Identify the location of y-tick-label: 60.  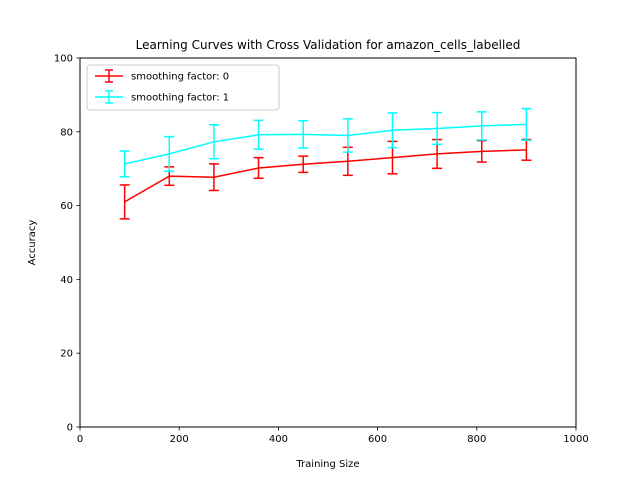
(66, 206).